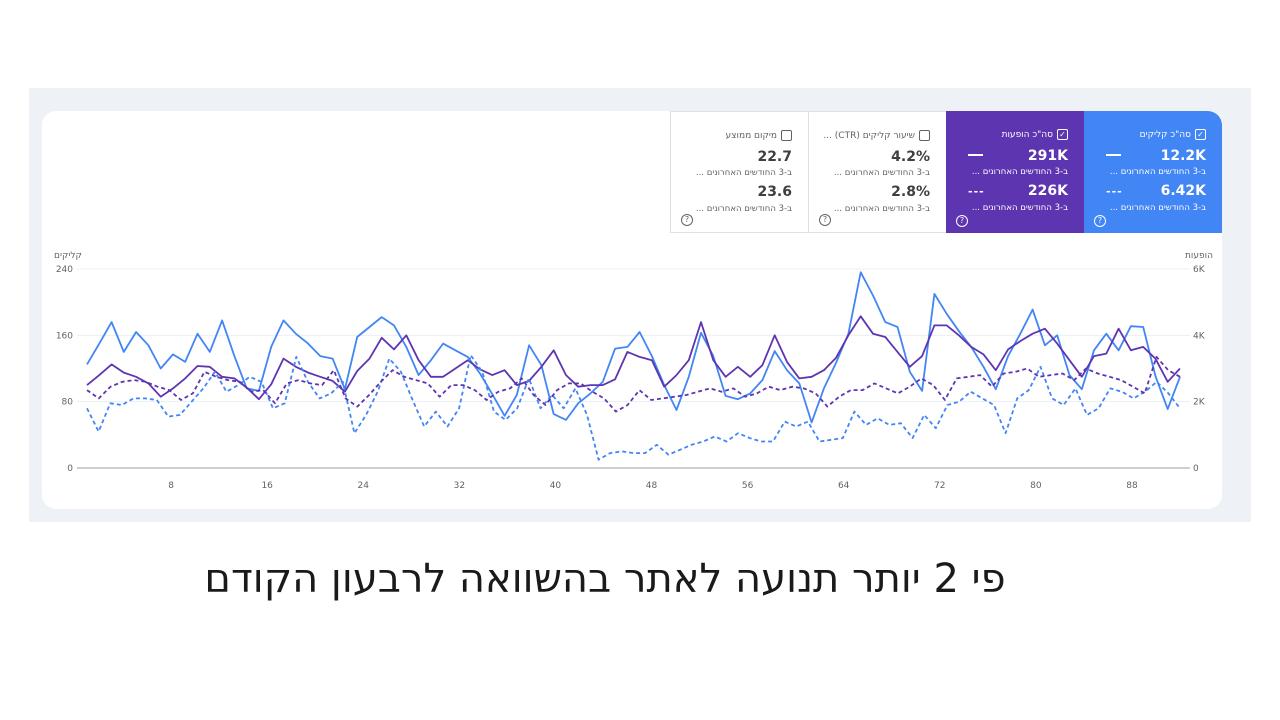  Describe the element at coordinates (1165, 134) in the screenshot. I see `tile-title: סה"כ קליקים` at that location.